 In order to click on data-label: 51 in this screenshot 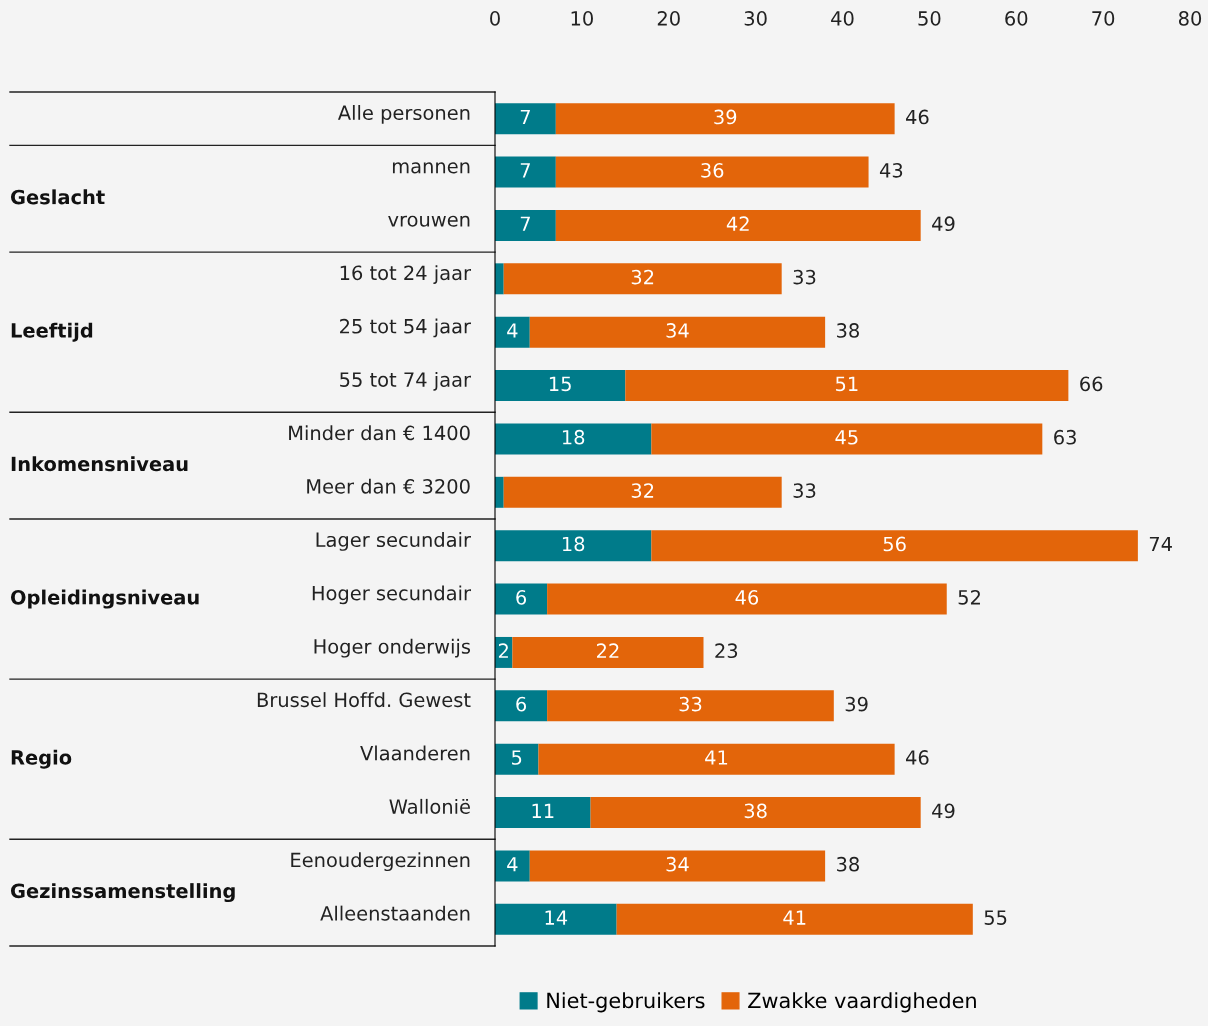, I will do `click(846, 384)`.